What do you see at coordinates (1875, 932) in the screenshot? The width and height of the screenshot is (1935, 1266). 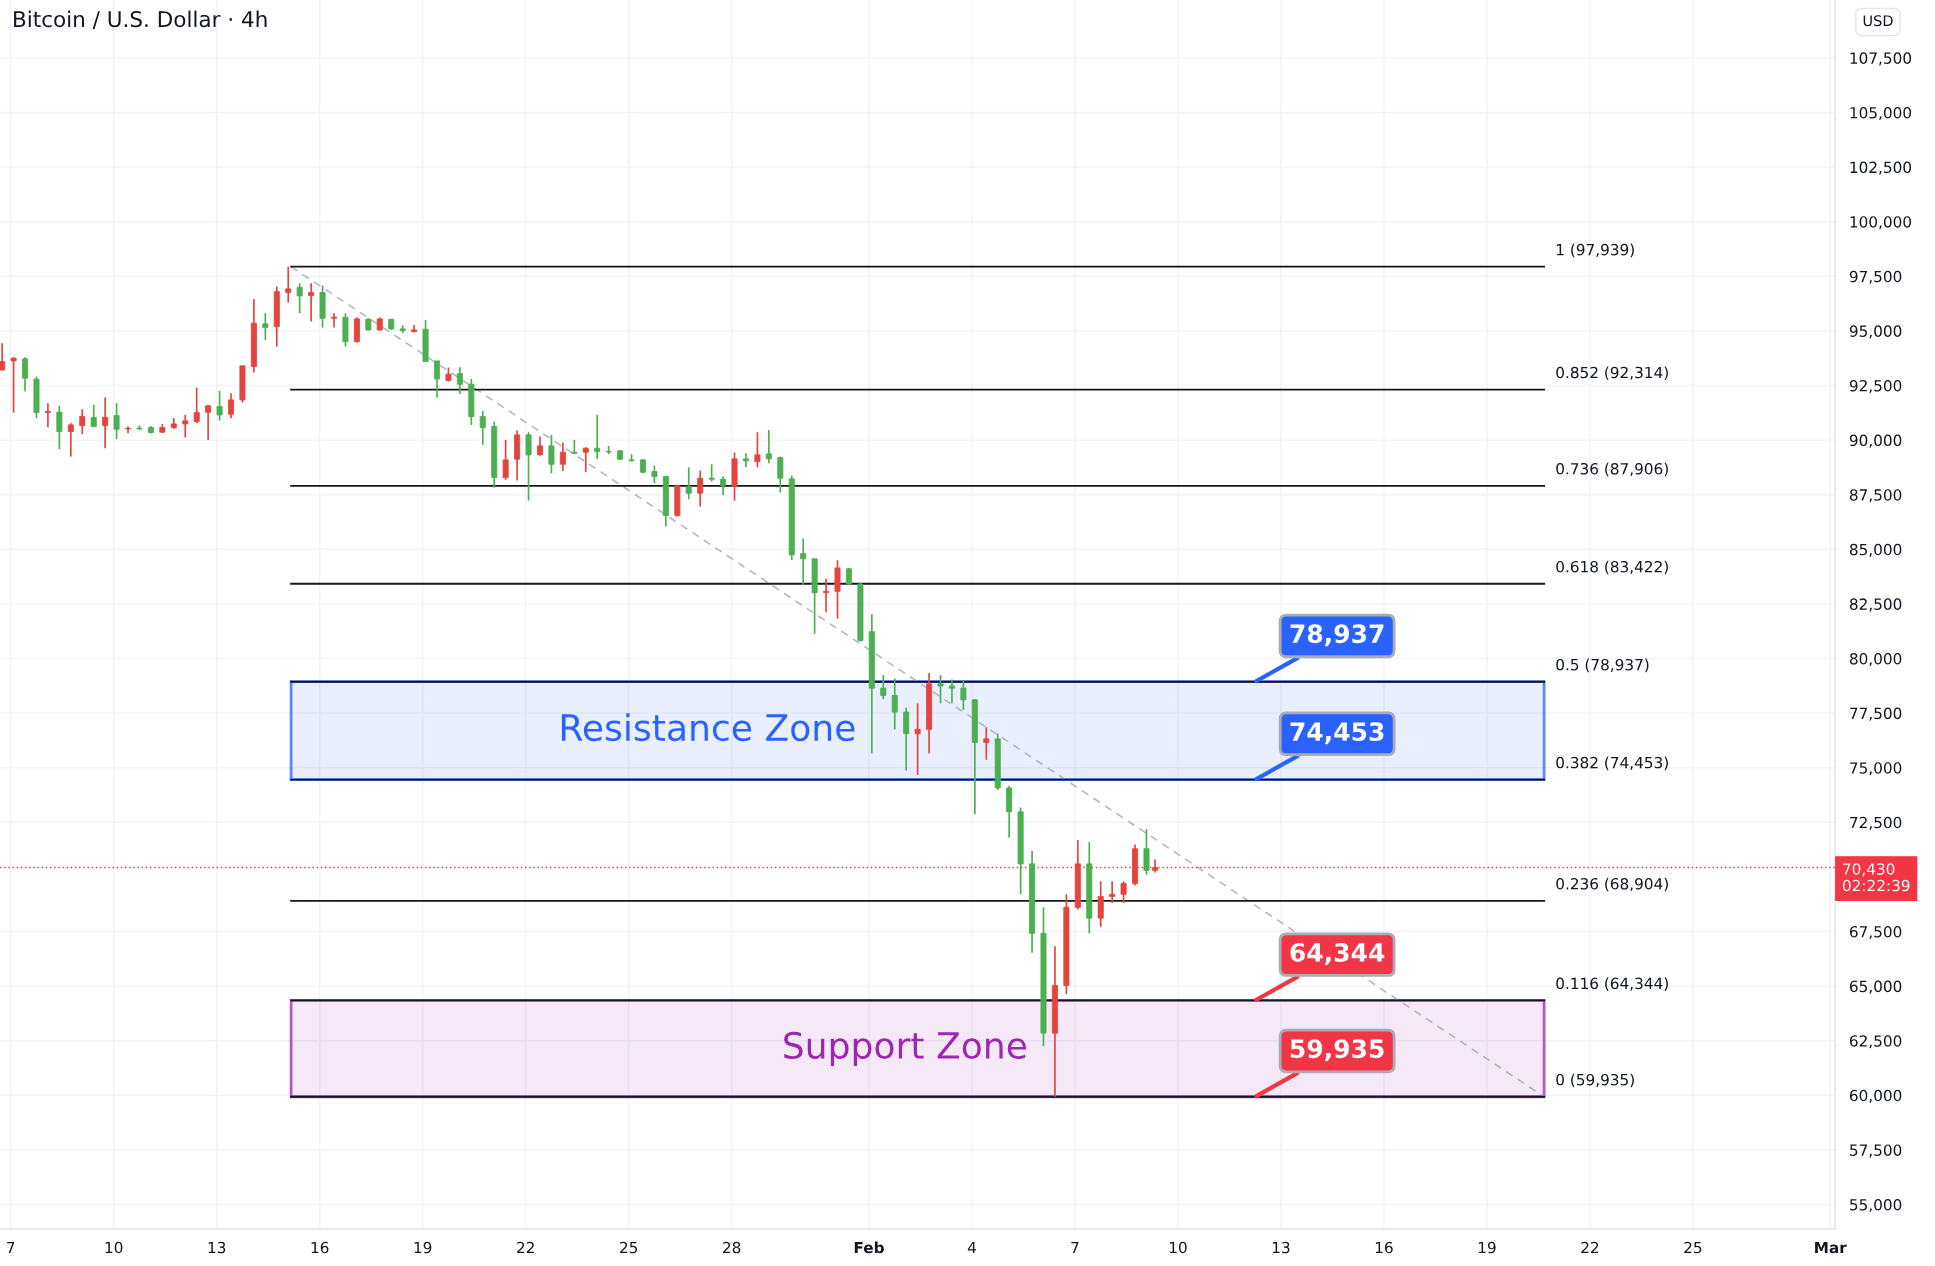 I see `y-tick-label: 67,500` at bounding box center [1875, 932].